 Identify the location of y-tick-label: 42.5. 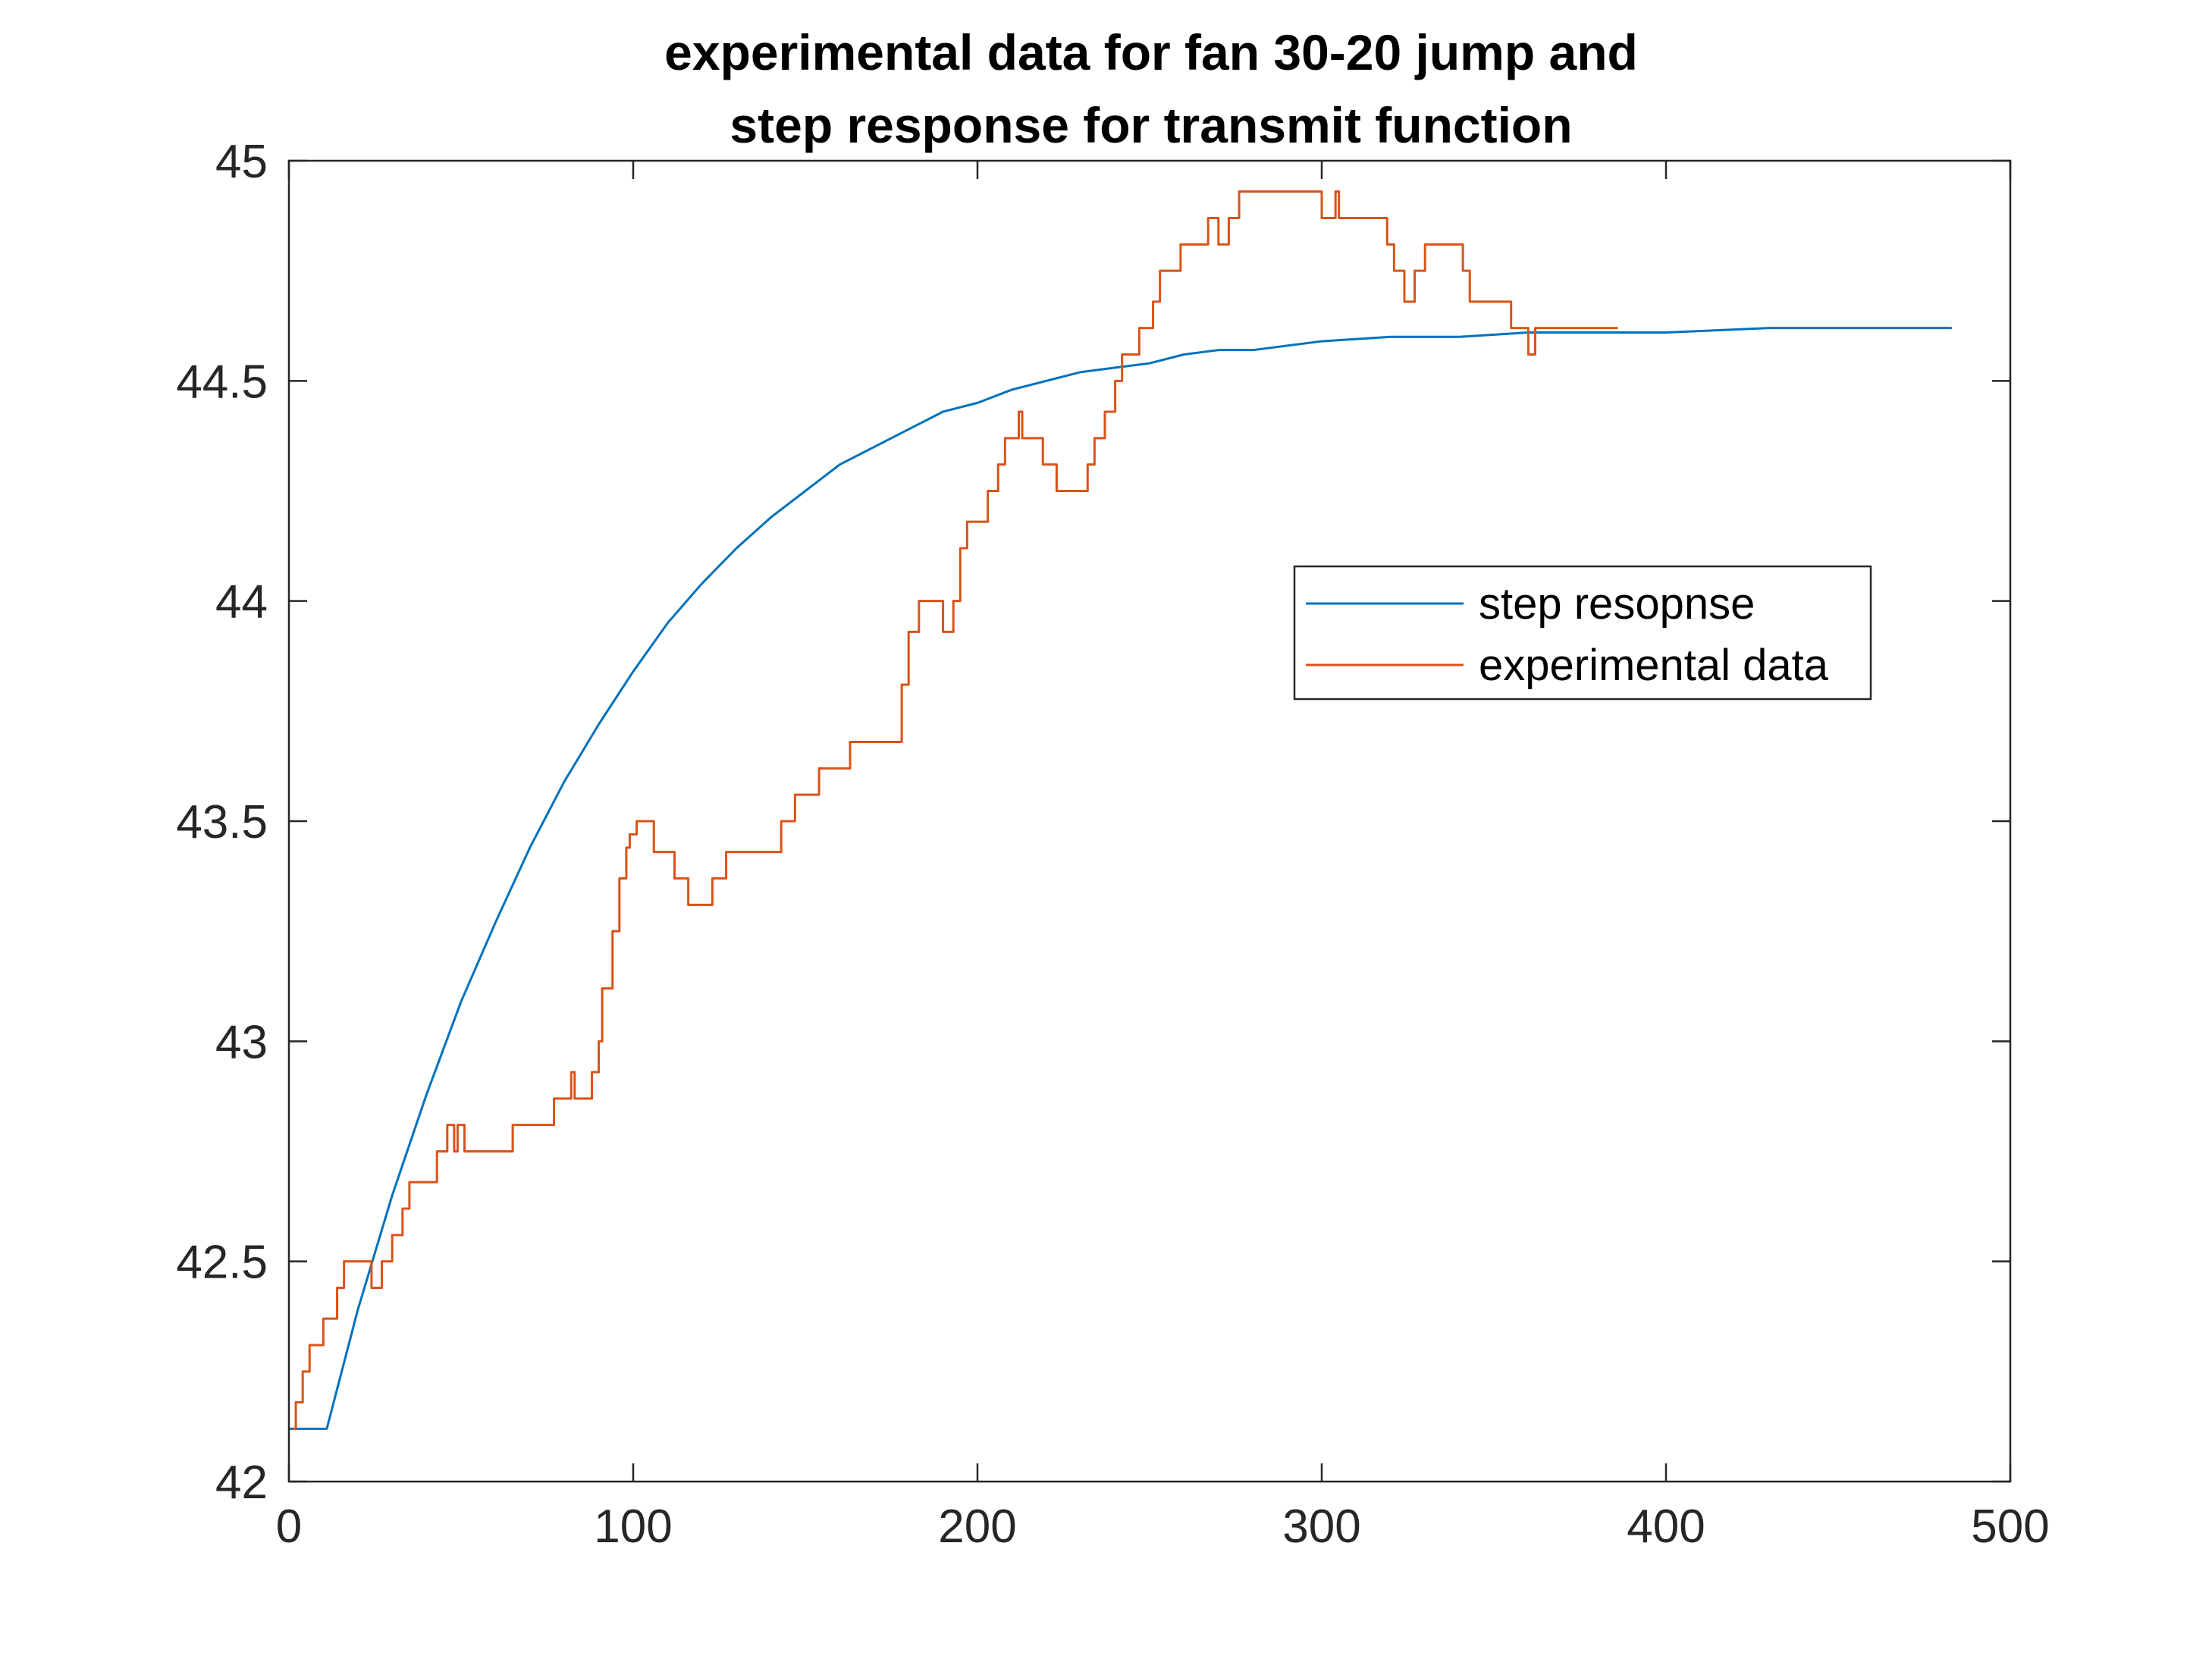
(222, 1263).